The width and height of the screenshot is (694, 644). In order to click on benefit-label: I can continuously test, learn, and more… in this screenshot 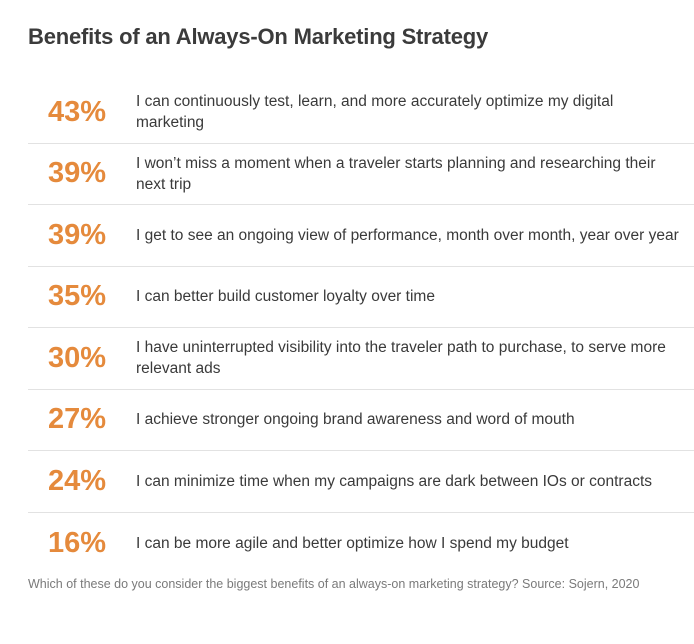, I will do `click(375, 112)`.